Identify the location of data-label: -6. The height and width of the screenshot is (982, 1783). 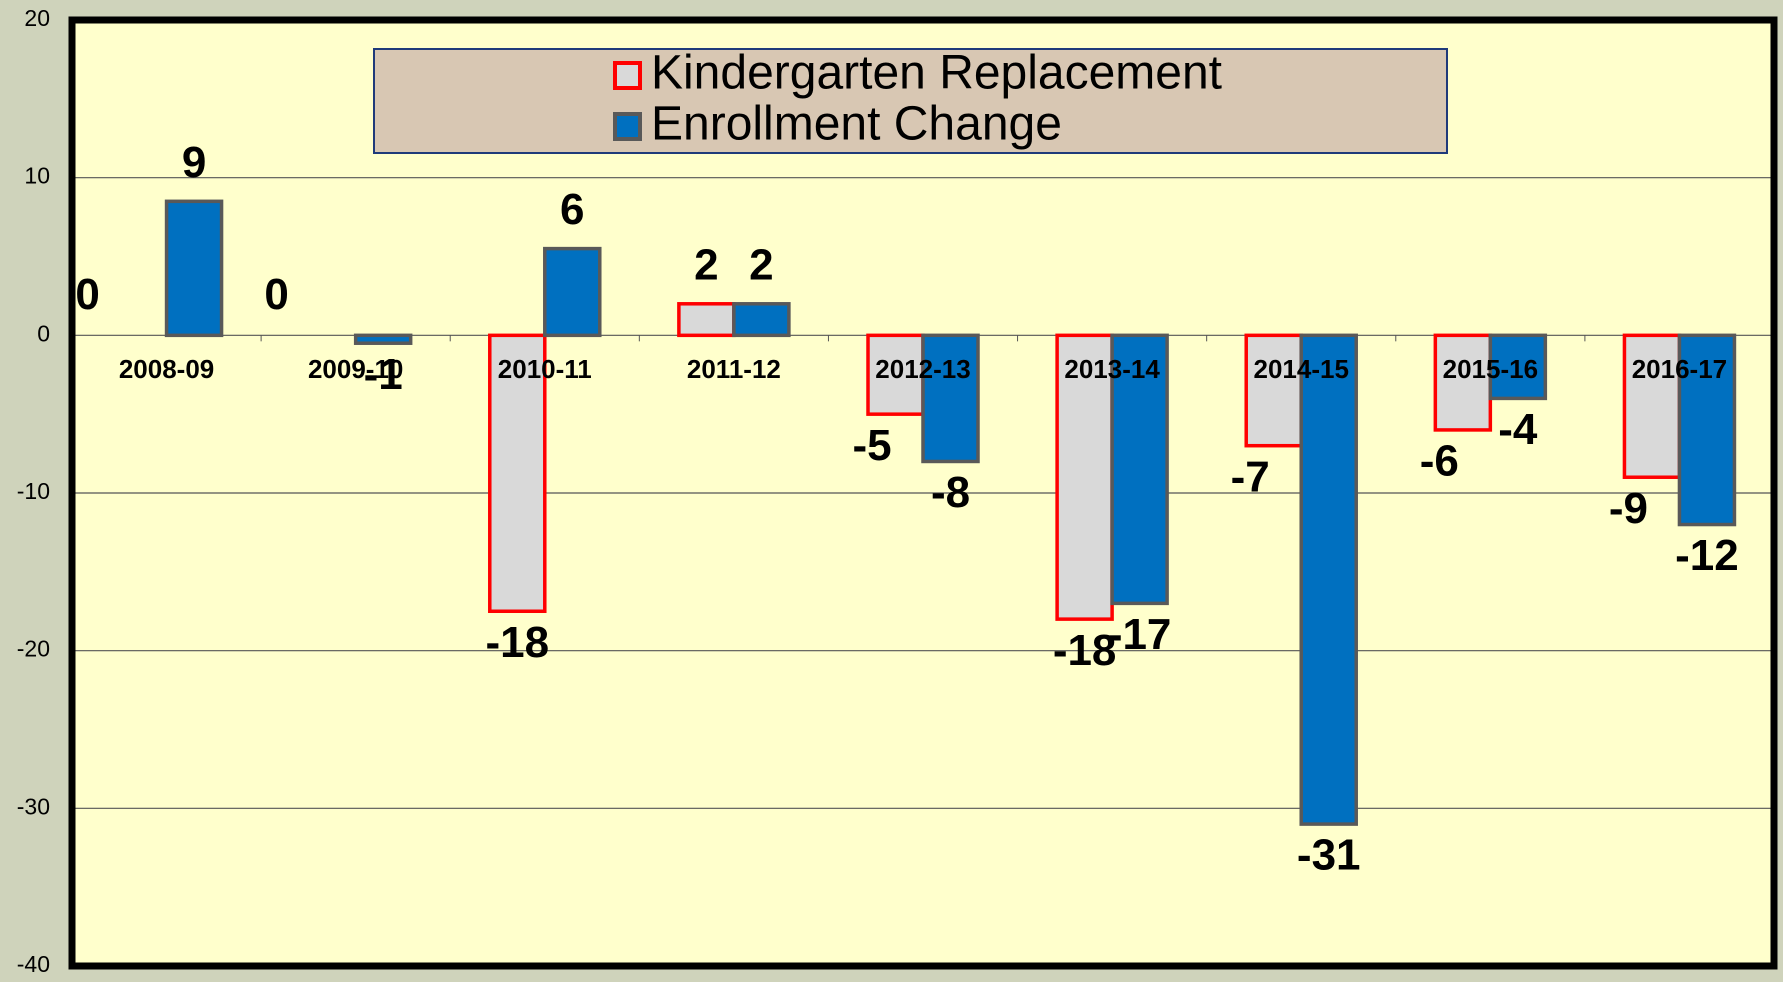
(1439, 461).